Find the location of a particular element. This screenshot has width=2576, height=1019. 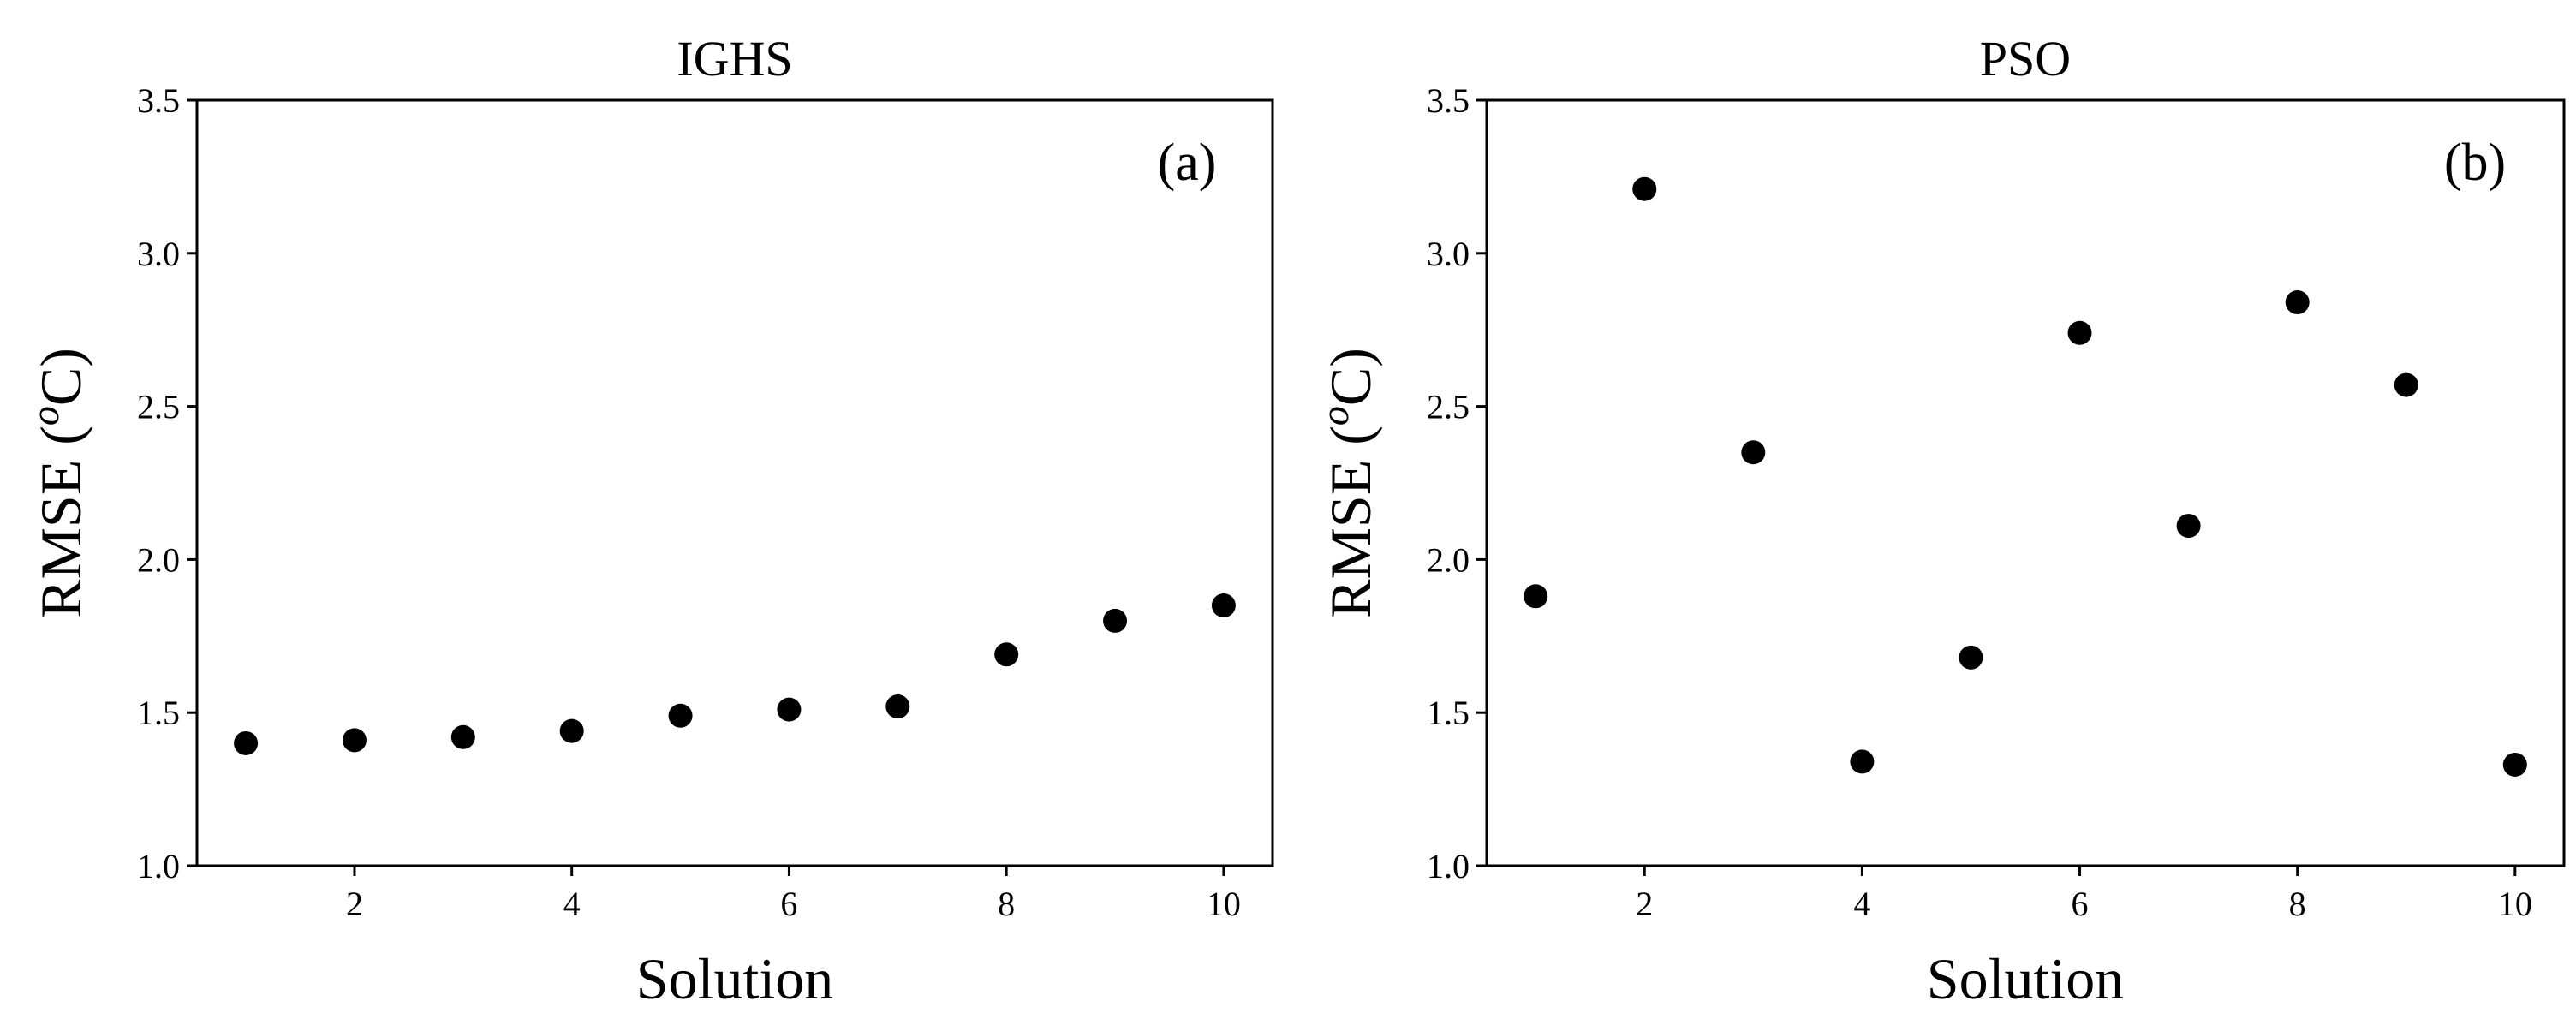

chart-title: IGHS is located at coordinates (734, 58).